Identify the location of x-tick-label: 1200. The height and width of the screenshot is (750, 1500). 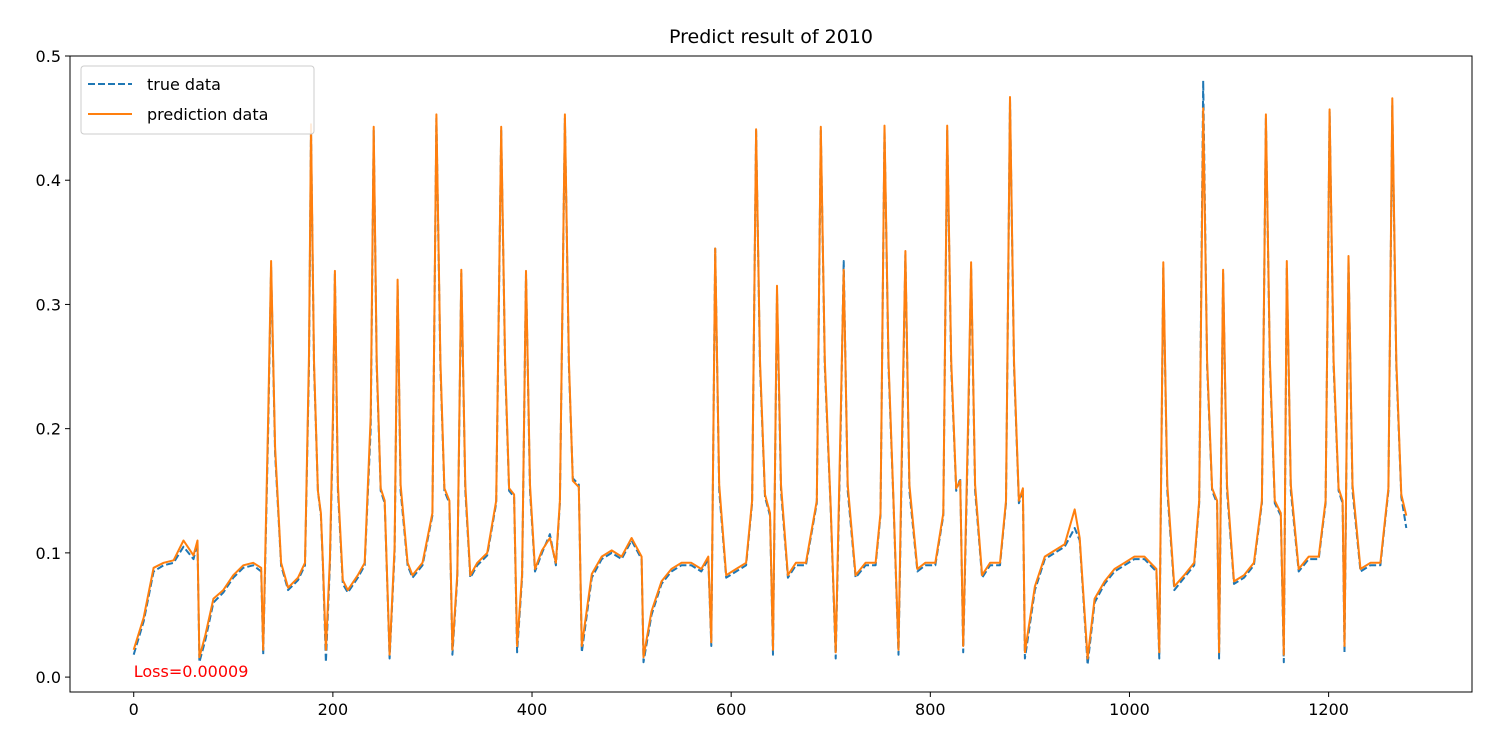
(1328, 709).